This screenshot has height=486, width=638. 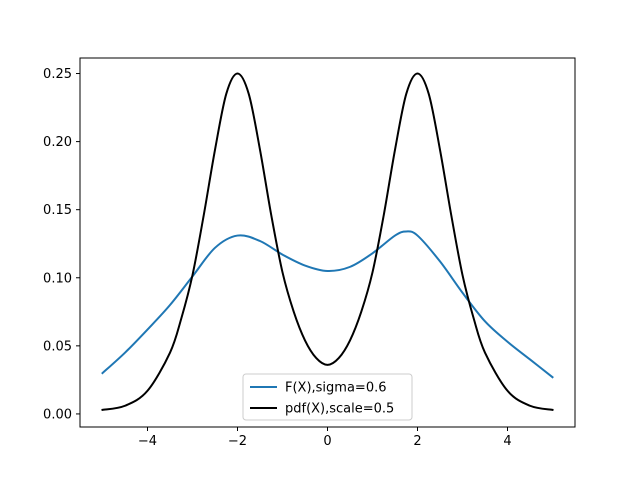 I want to click on legend: F(X),sigma=0.6 pdf(X),scale=0.5, so click(x=327, y=397).